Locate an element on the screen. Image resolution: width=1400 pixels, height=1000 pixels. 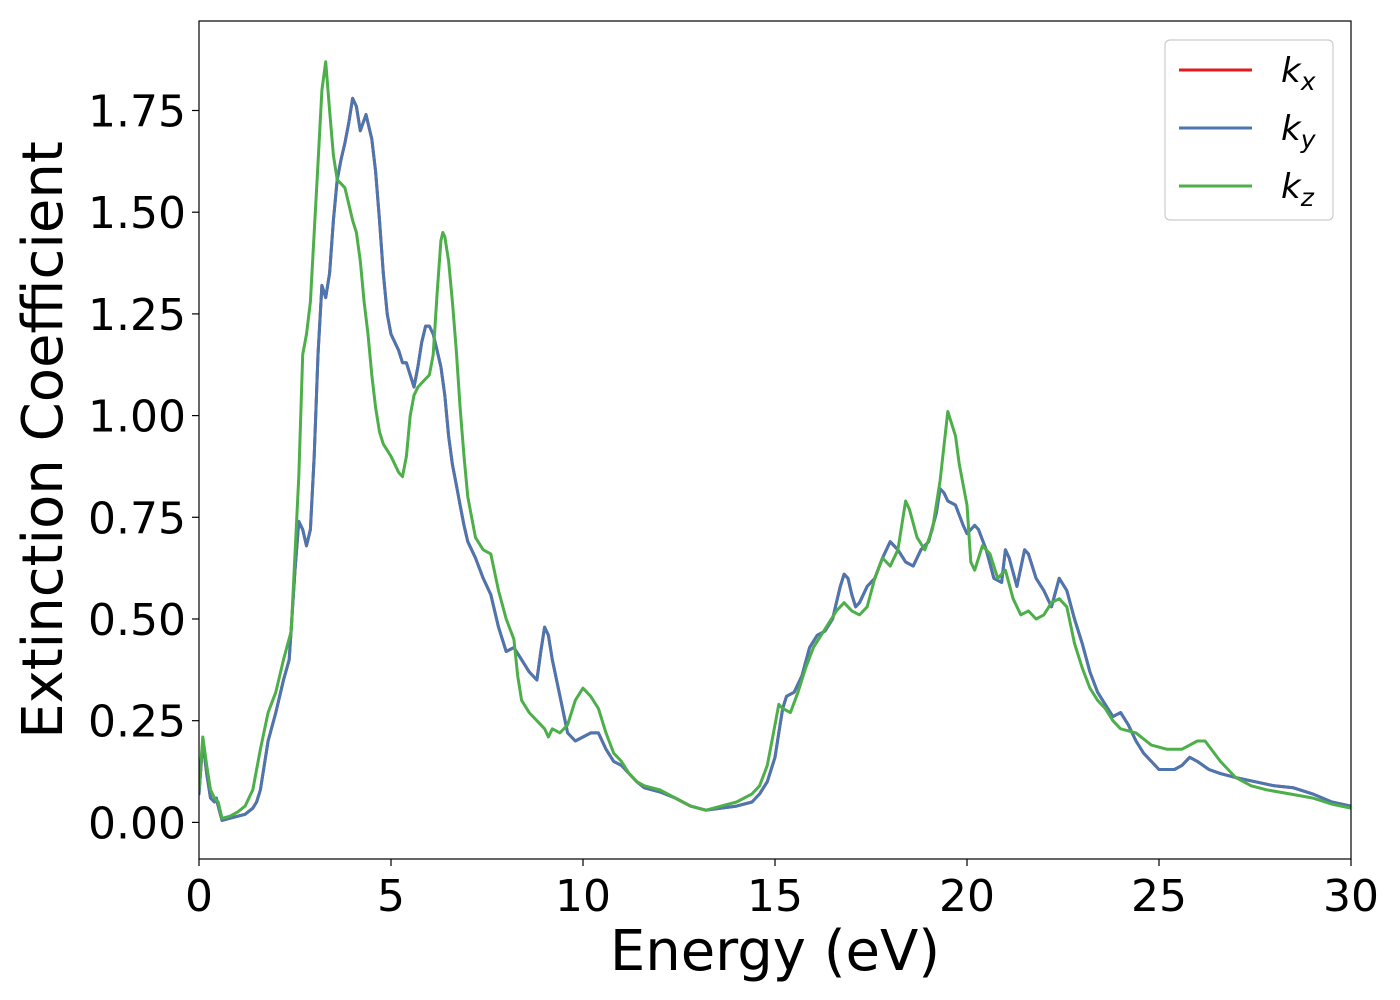
y-tick-label: 0.75 is located at coordinates (137, 518).